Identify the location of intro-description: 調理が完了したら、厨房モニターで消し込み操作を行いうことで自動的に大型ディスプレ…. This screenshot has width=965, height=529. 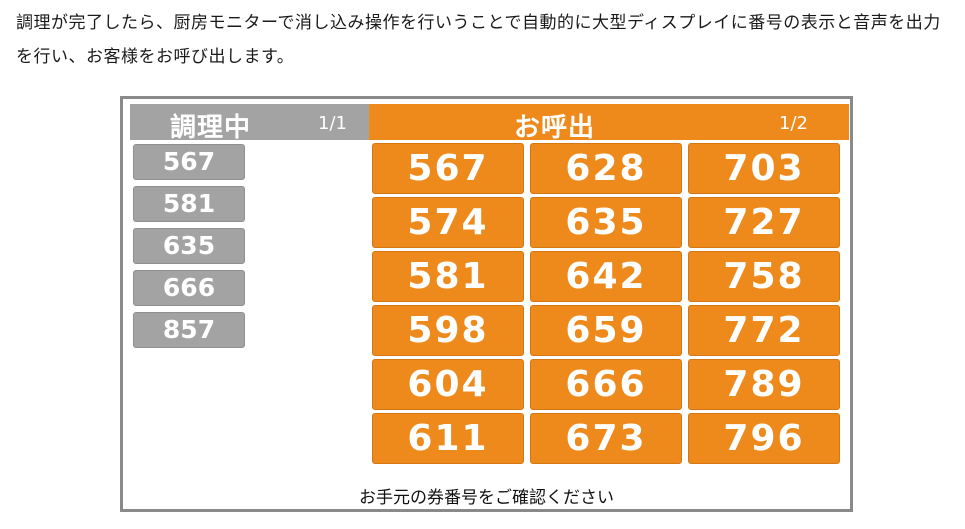
(478, 40).